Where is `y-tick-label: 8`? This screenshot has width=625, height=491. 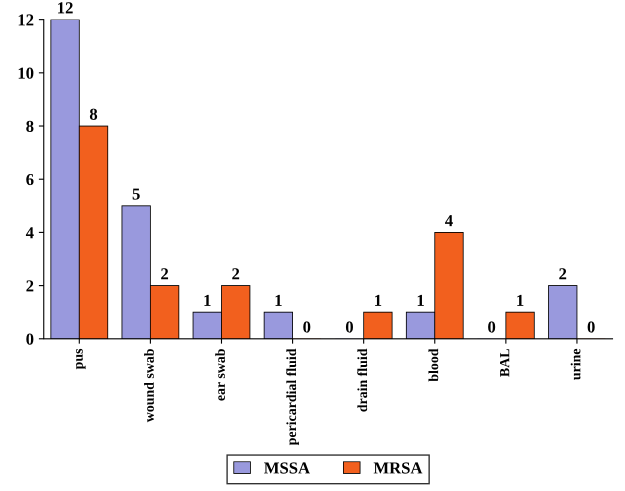
y-tick-label: 8 is located at coordinates (30, 126).